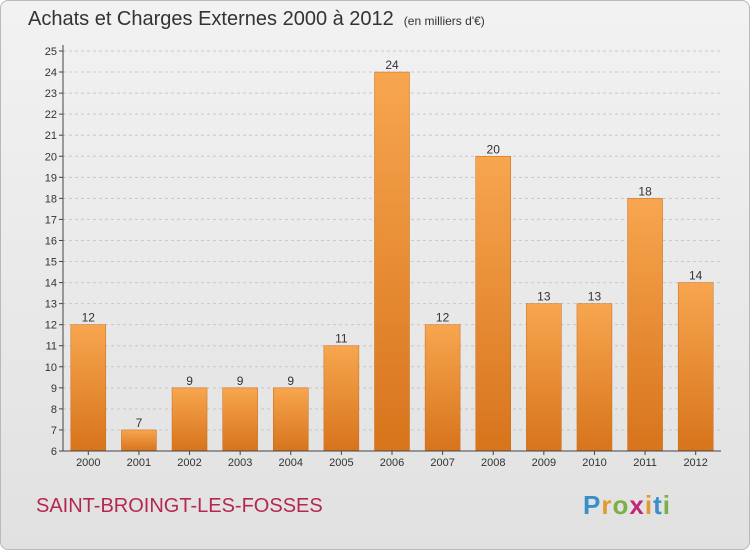  I want to click on y-tick-label: 22, so click(51, 115).